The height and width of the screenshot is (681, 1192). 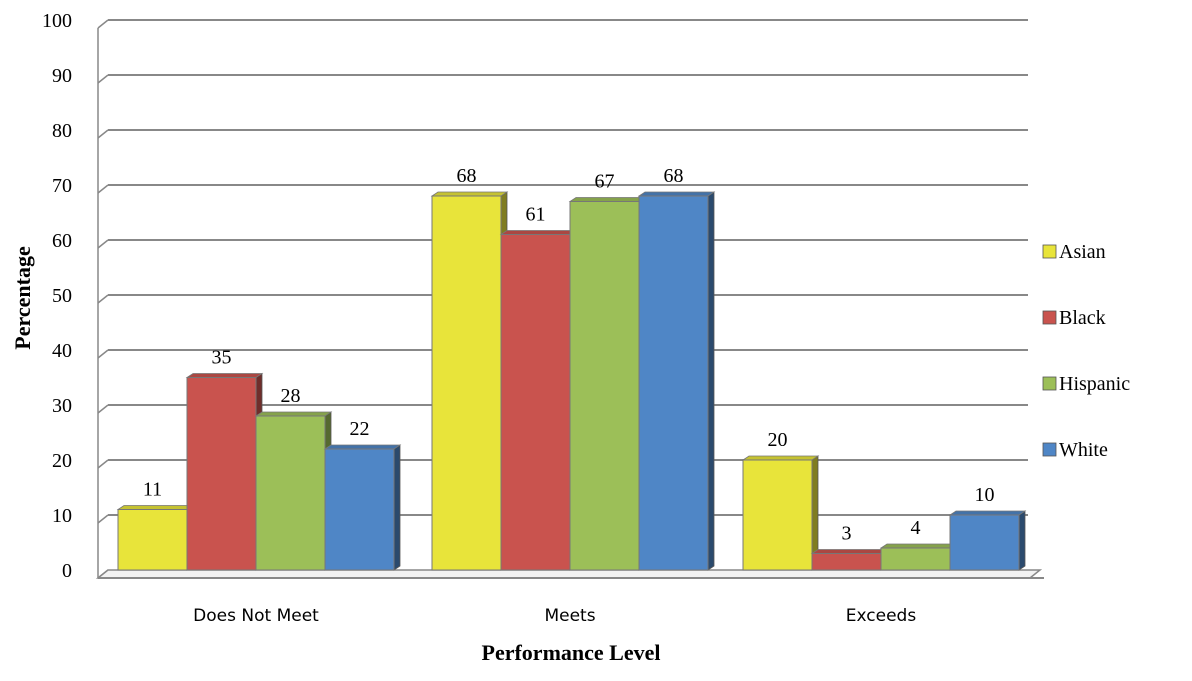 What do you see at coordinates (916, 528) in the screenshot?
I see `data-label: 4` at bounding box center [916, 528].